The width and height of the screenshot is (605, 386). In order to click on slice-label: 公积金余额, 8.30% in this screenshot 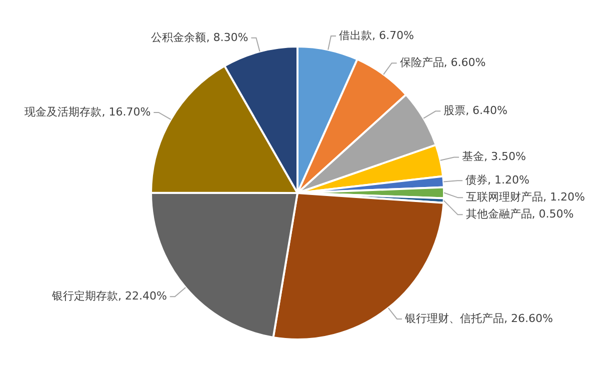, I will do `click(199, 37)`.